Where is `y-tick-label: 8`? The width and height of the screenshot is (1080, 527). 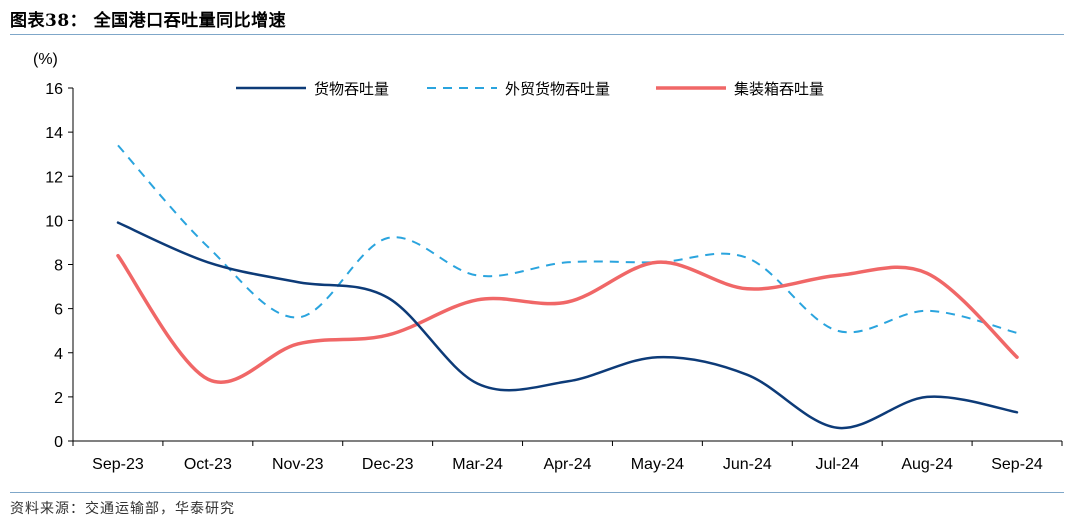
y-tick-label: 8 is located at coordinates (58, 266).